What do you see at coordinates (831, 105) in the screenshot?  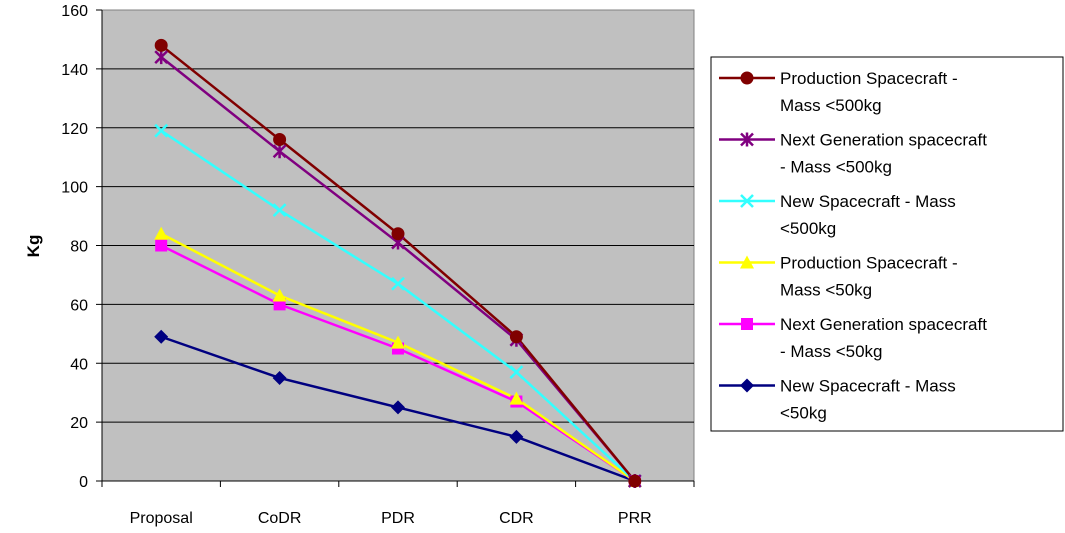 I see `legend-label: Mass <500kg` at bounding box center [831, 105].